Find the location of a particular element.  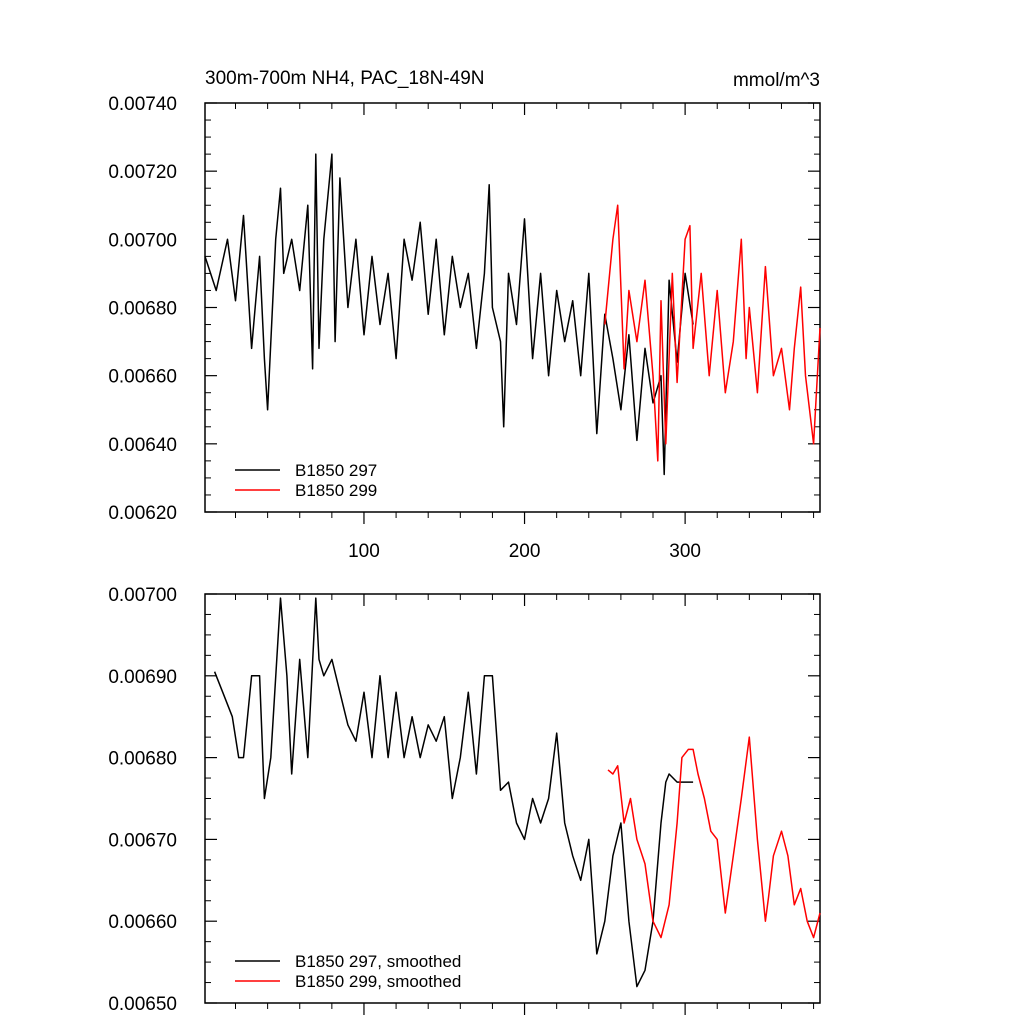

y-tick-label: 0.00740 is located at coordinates (142, 104).